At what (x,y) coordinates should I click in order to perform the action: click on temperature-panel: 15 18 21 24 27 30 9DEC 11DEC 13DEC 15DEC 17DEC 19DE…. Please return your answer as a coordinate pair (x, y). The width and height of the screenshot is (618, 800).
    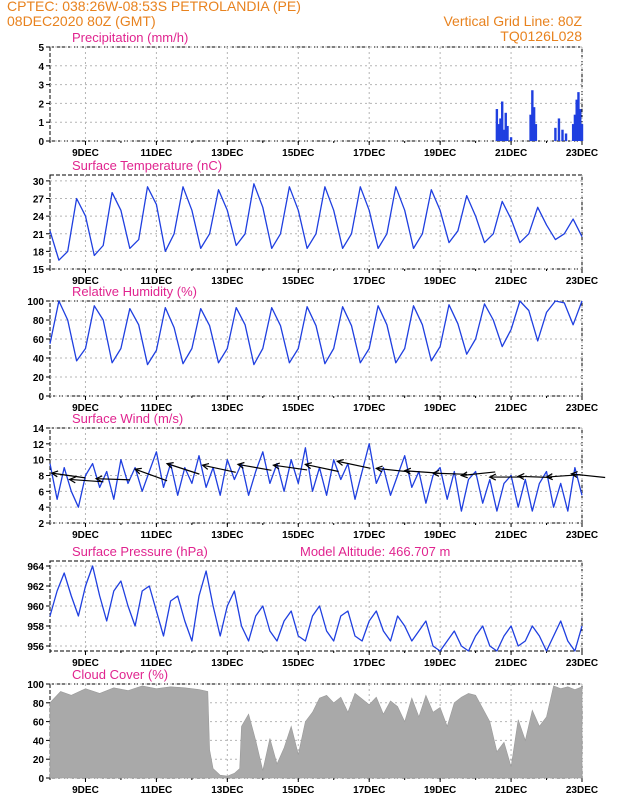
    Looking at the image, I should click on (315, 222).